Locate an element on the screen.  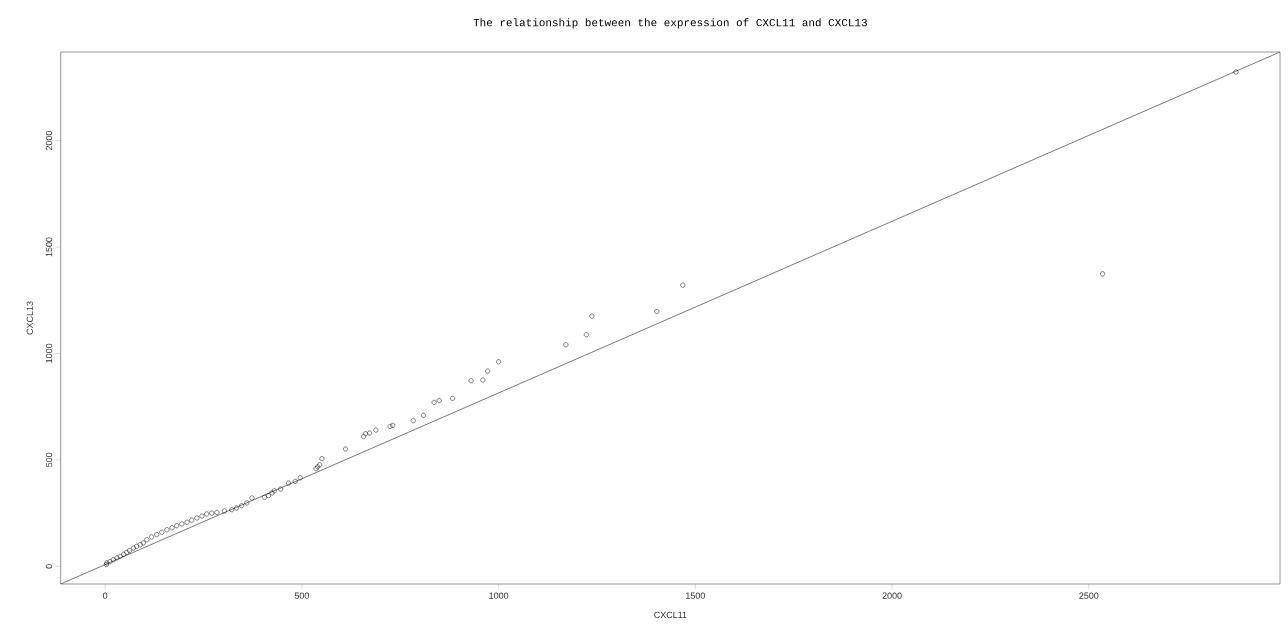
chart-title: The relationship between the expression of CXCL11 and CXCL13 is located at coordinates (670, 23).